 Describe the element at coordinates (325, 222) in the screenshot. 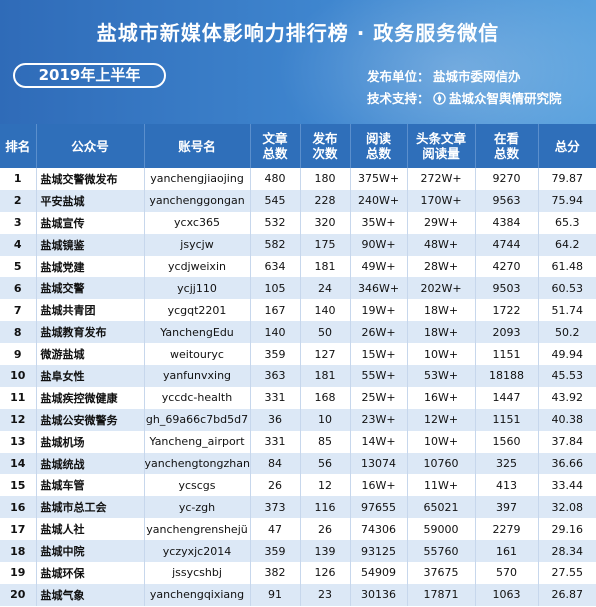

I see `cell-post-count: 320` at that location.